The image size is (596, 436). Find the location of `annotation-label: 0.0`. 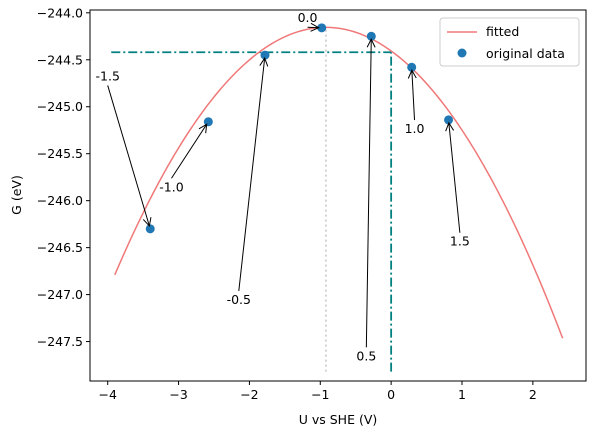

annotation-label: 0.0 is located at coordinates (308, 17).